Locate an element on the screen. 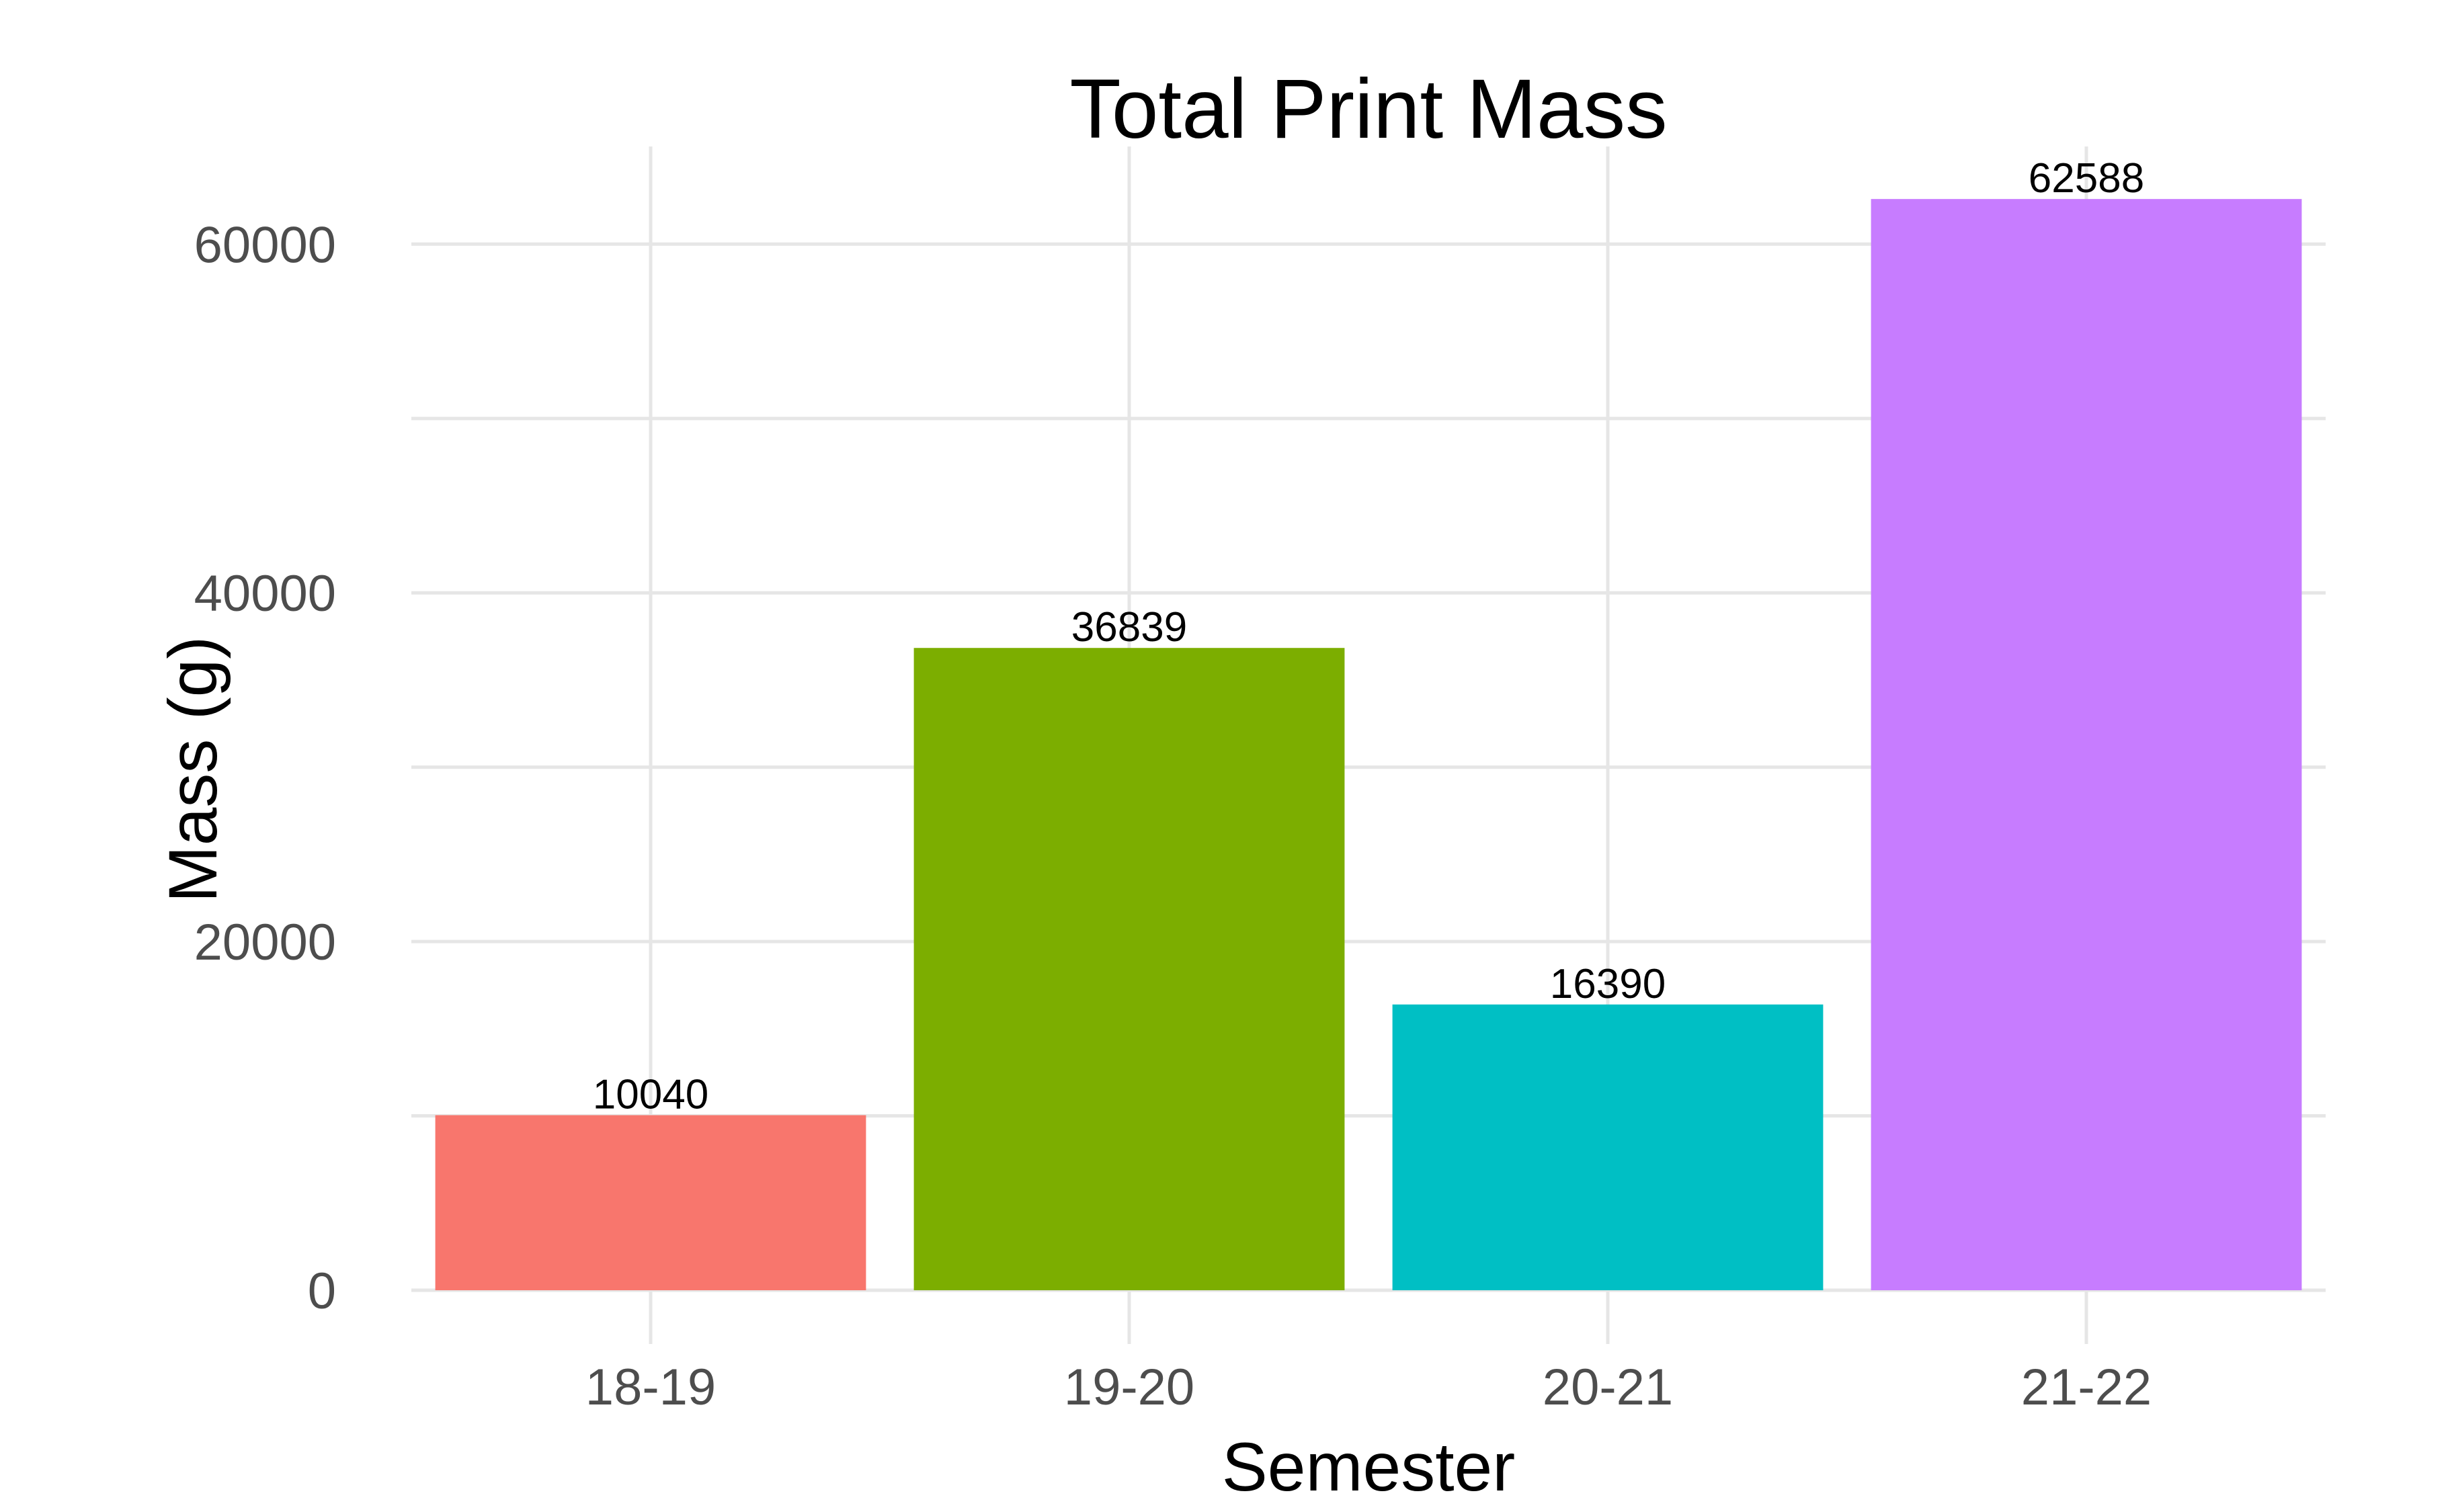  x-tick-label: 21-22 is located at coordinates (2086, 1388).